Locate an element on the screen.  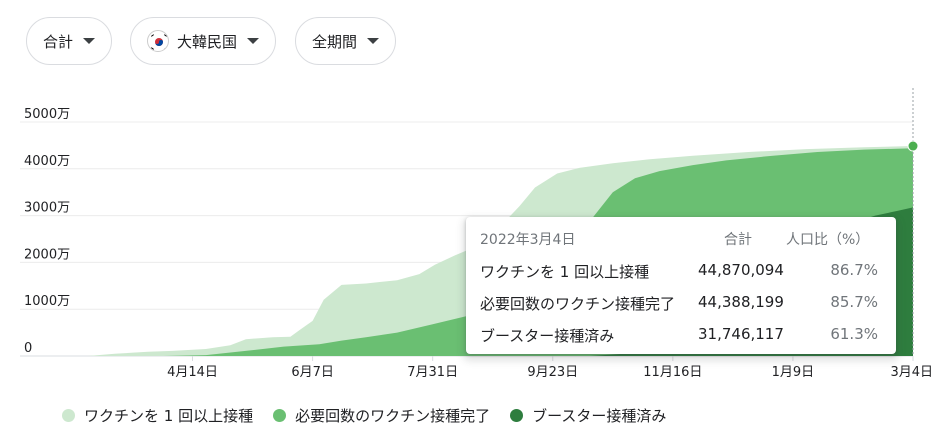
legend-item-booster: ブースター接種済み is located at coordinates (588, 415).